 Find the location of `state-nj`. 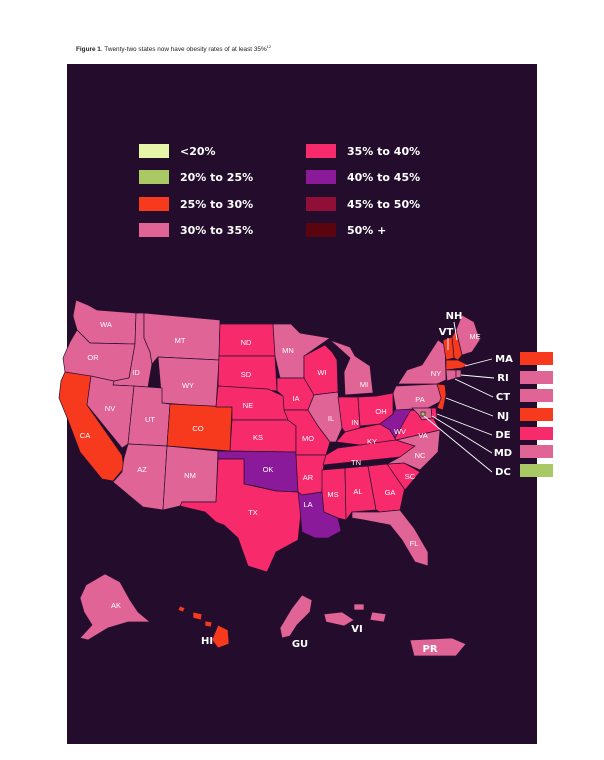

state-nj is located at coordinates (441, 397).